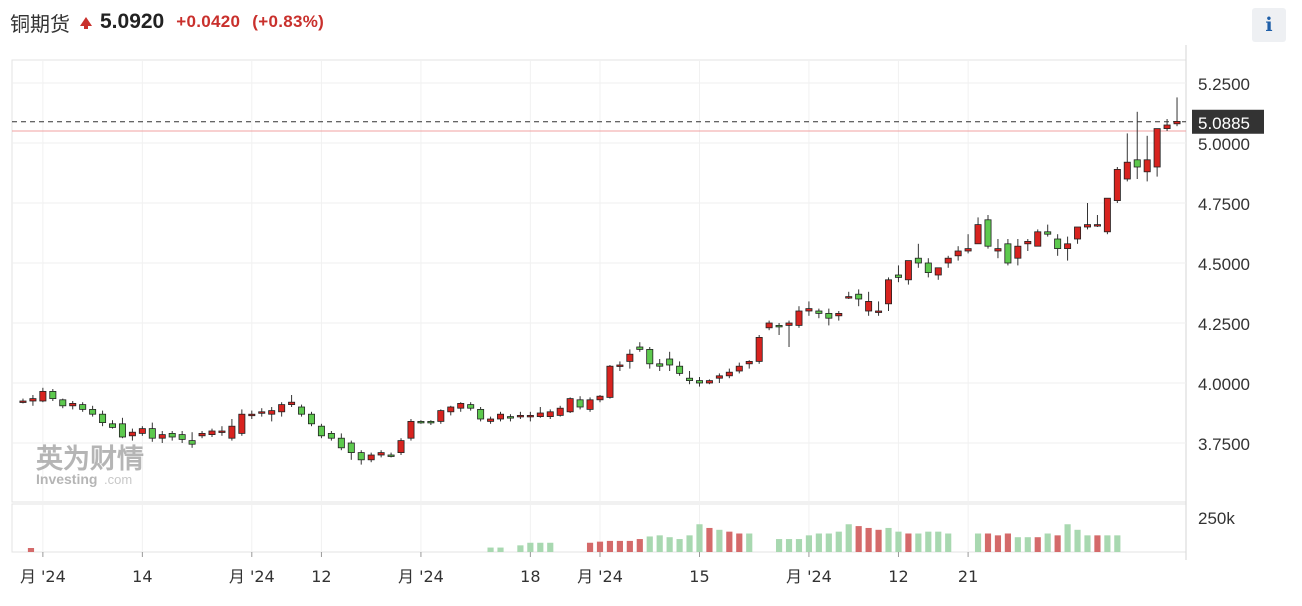 This screenshot has width=1302, height=606. What do you see at coordinates (1224, 204) in the screenshot?
I see `y-tick-label: 4.7500` at bounding box center [1224, 204].